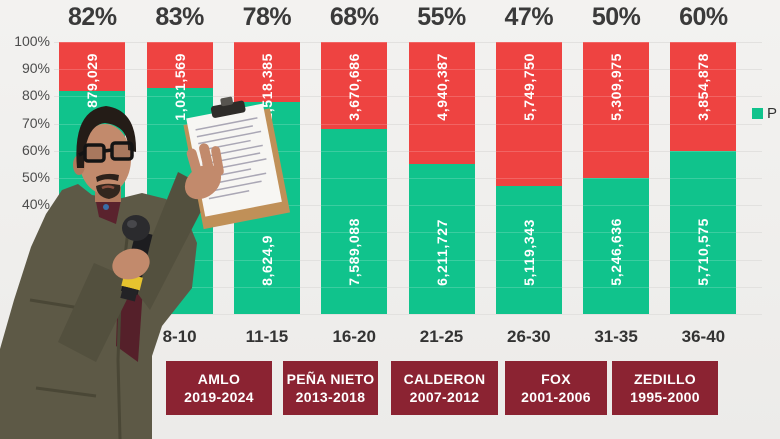 The width and height of the screenshot is (780, 439). Describe the element at coordinates (556, 388) in the screenshot. I see `president-box-fox: FOX 2001-2006` at that location.